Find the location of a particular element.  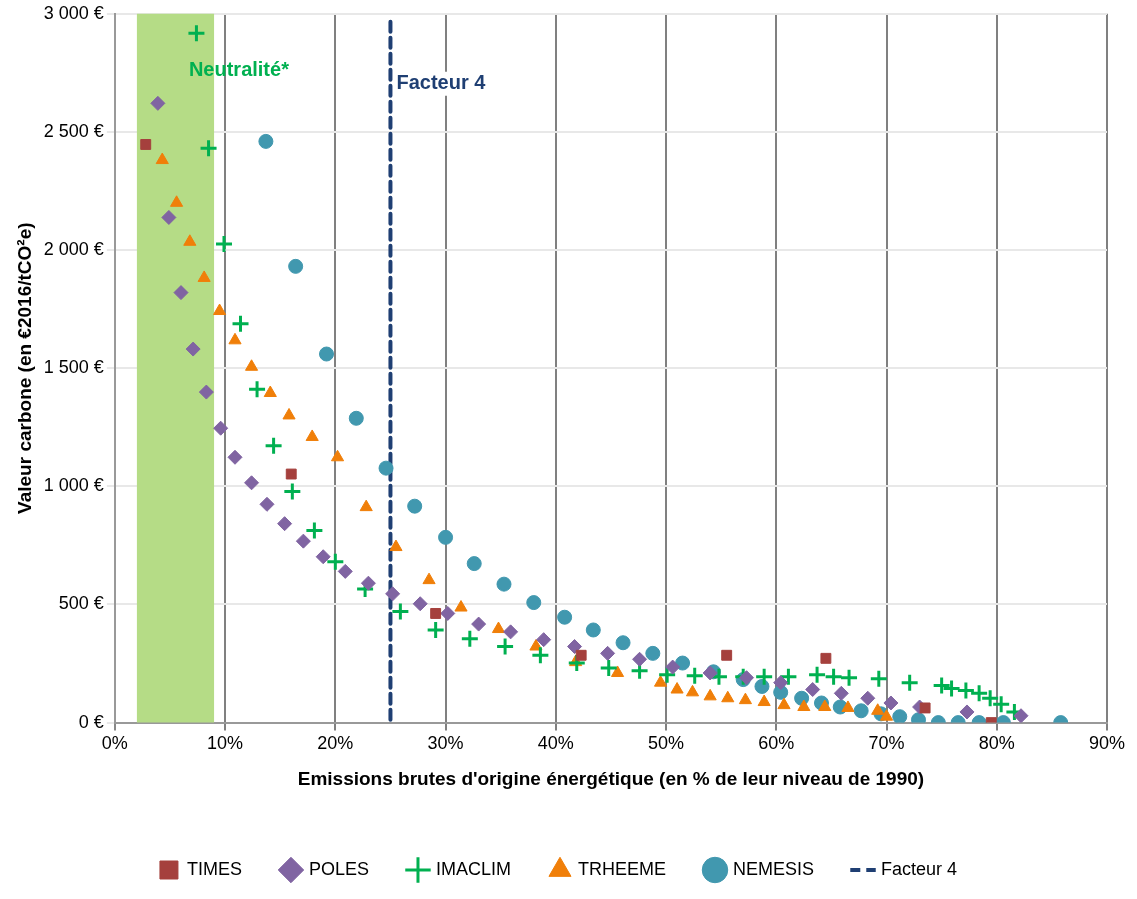

legend-label: TIMES is located at coordinates (214, 868).